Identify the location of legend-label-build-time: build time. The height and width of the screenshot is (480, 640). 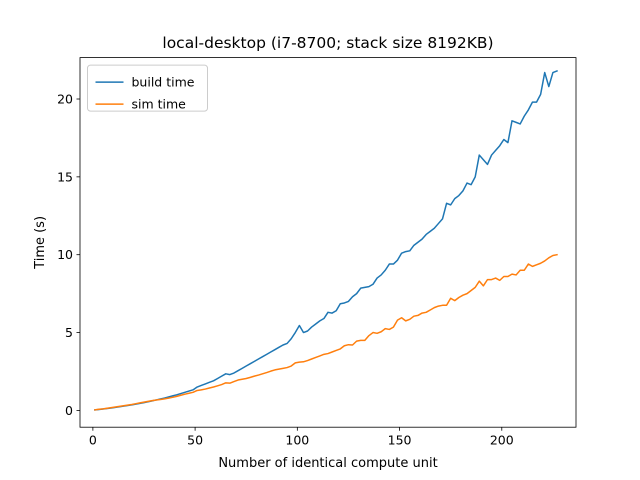
(163, 82).